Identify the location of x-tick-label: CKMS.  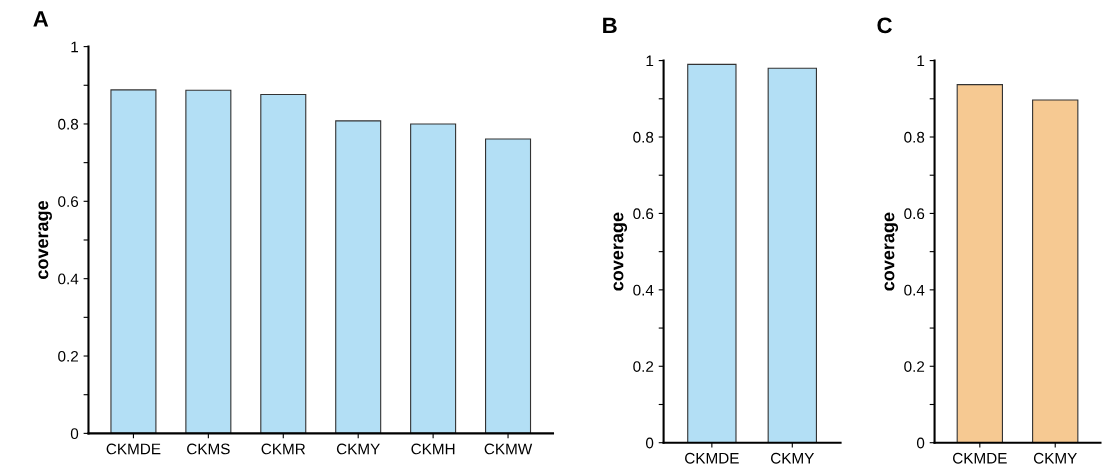
(208, 449).